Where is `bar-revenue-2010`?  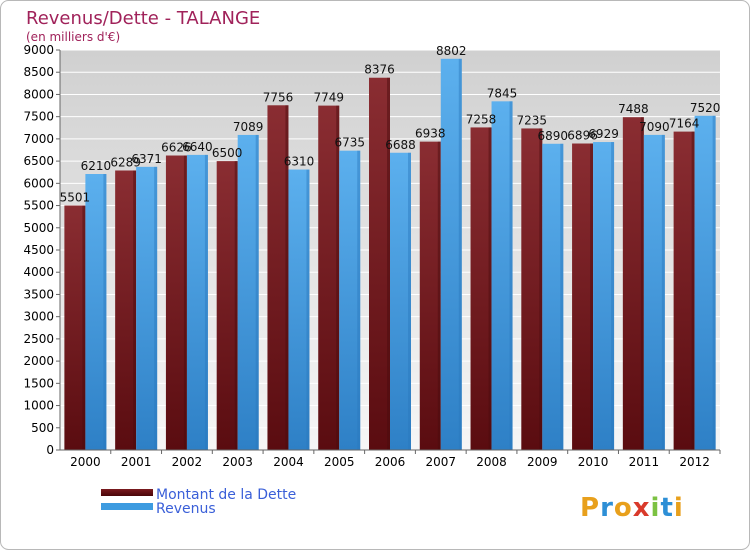 bar-revenue-2010 is located at coordinates (604, 296).